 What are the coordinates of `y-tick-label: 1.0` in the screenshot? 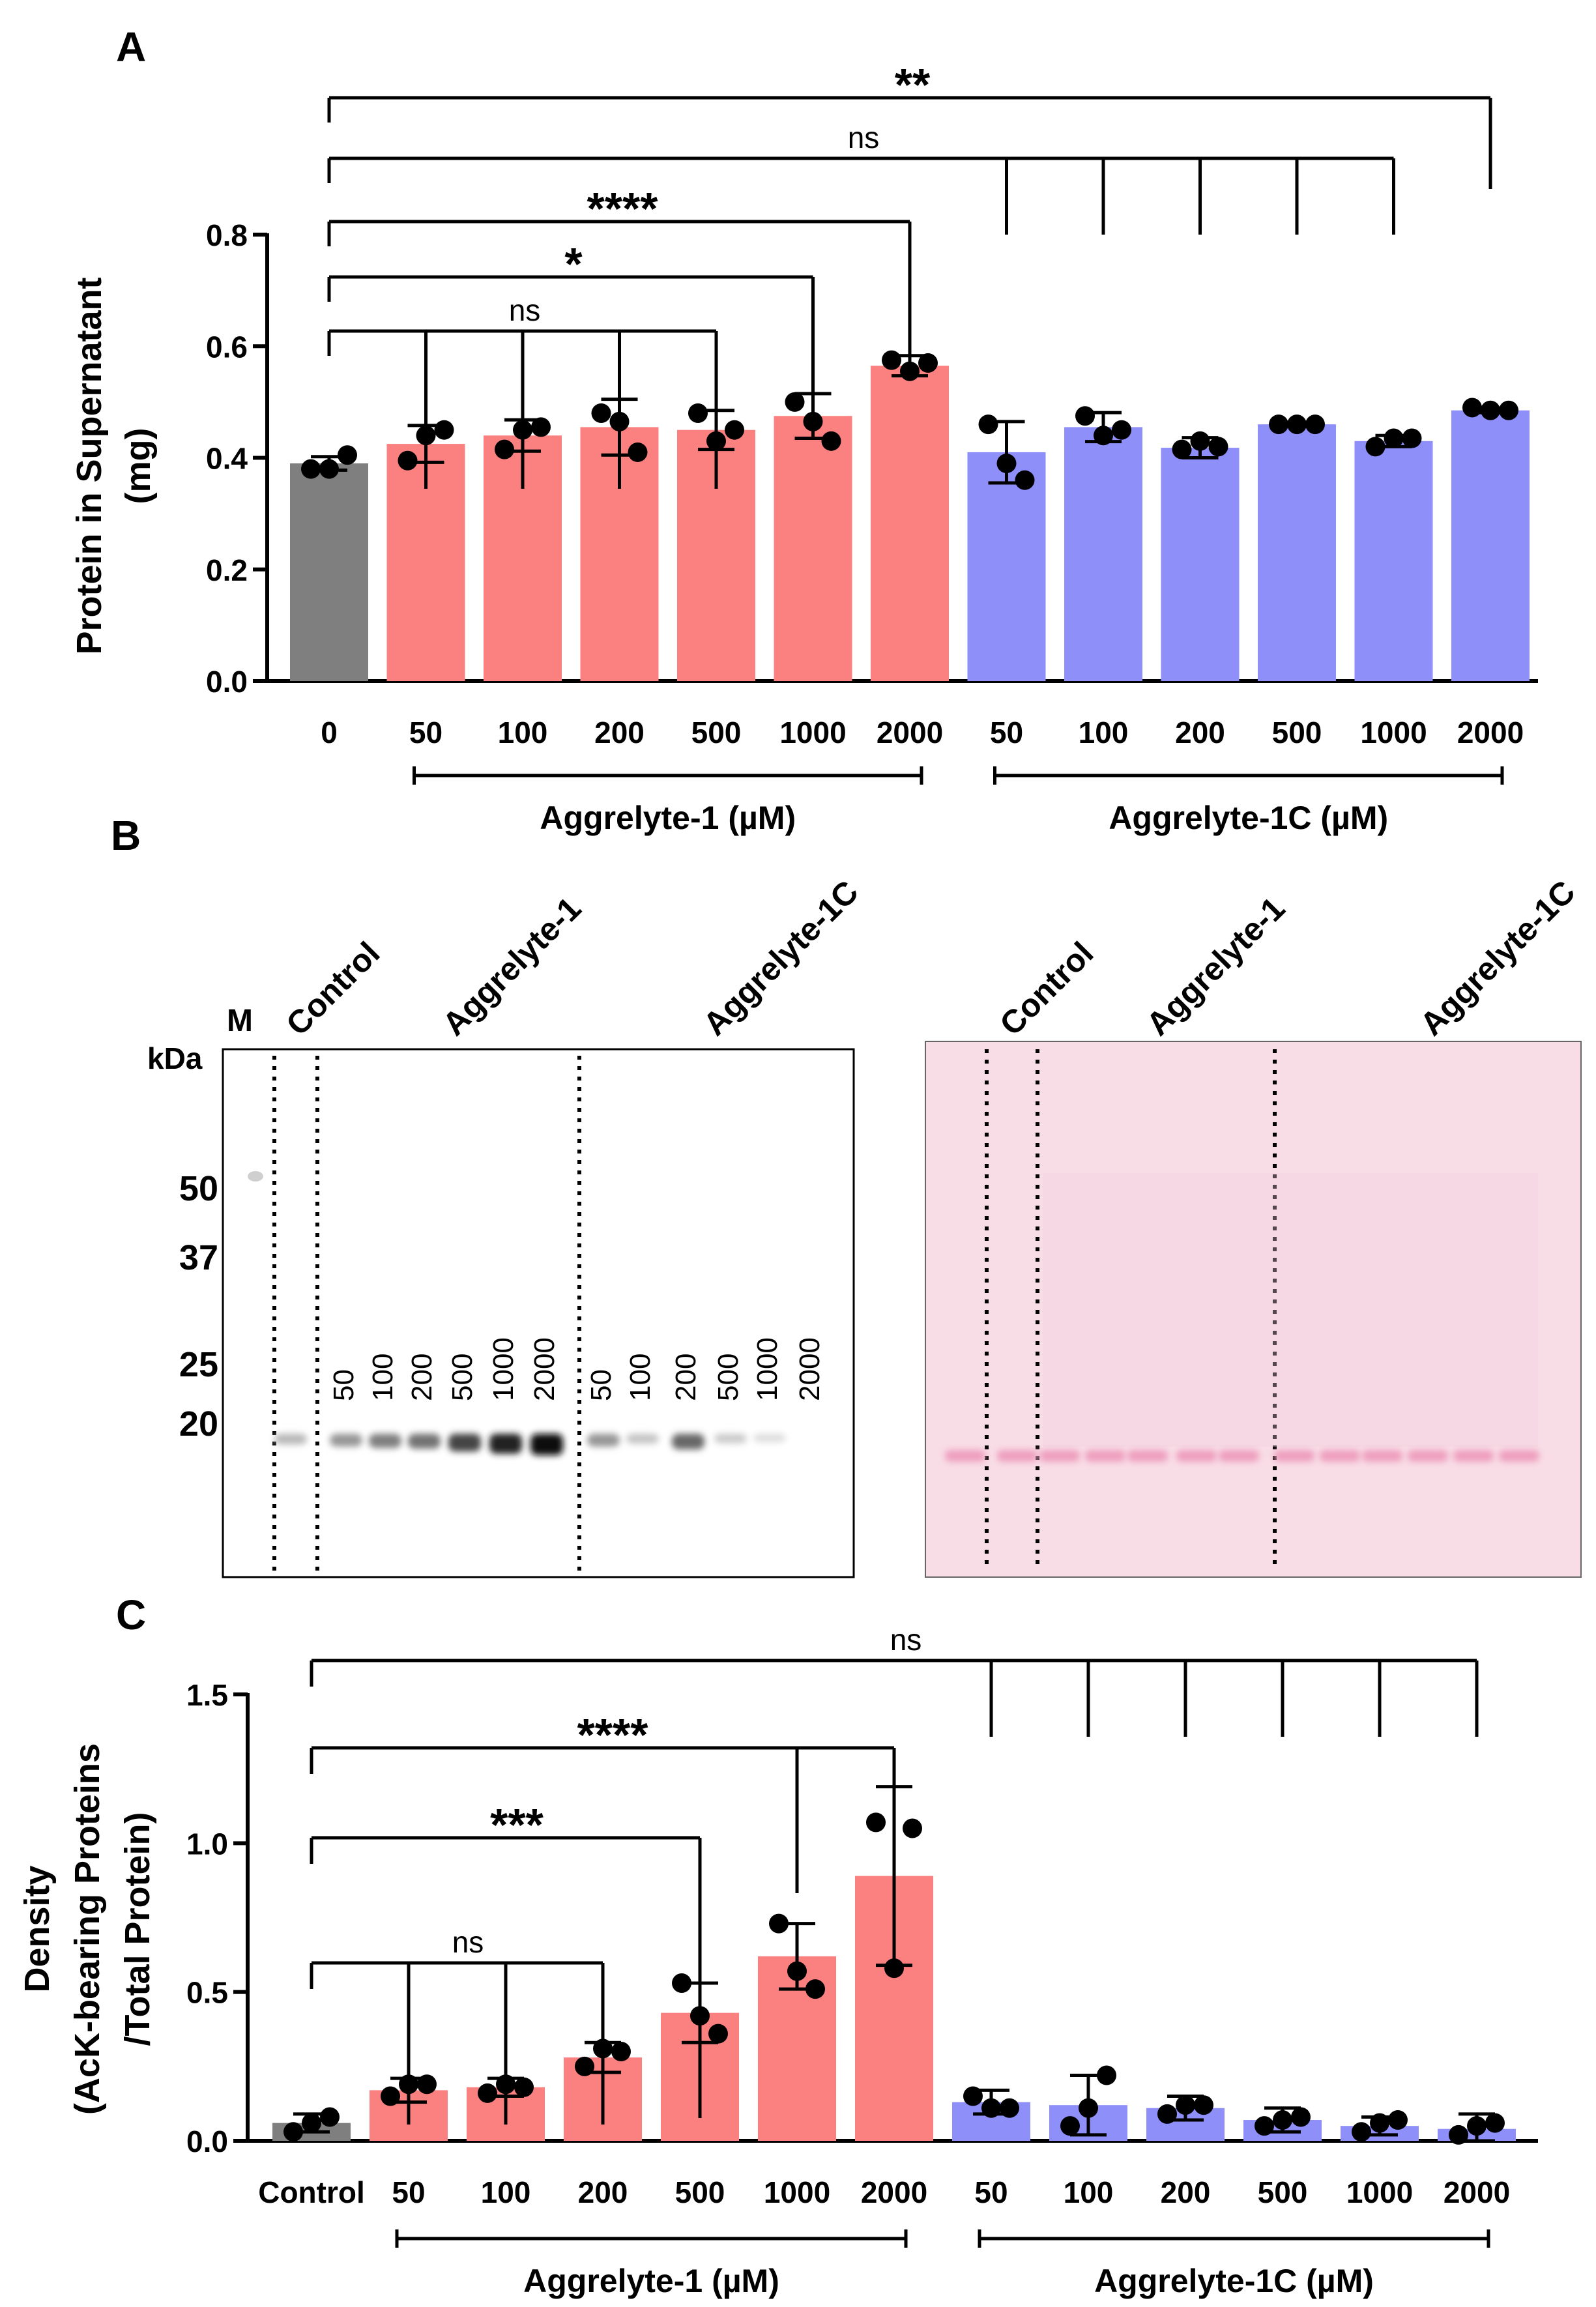 It's located at (207, 1844).